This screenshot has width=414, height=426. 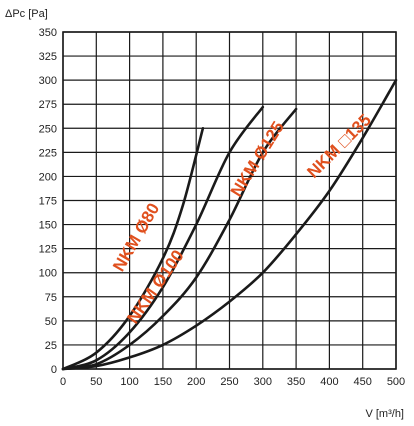 What do you see at coordinates (296, 382) in the screenshot?
I see `x-tick-label: 350` at bounding box center [296, 382].